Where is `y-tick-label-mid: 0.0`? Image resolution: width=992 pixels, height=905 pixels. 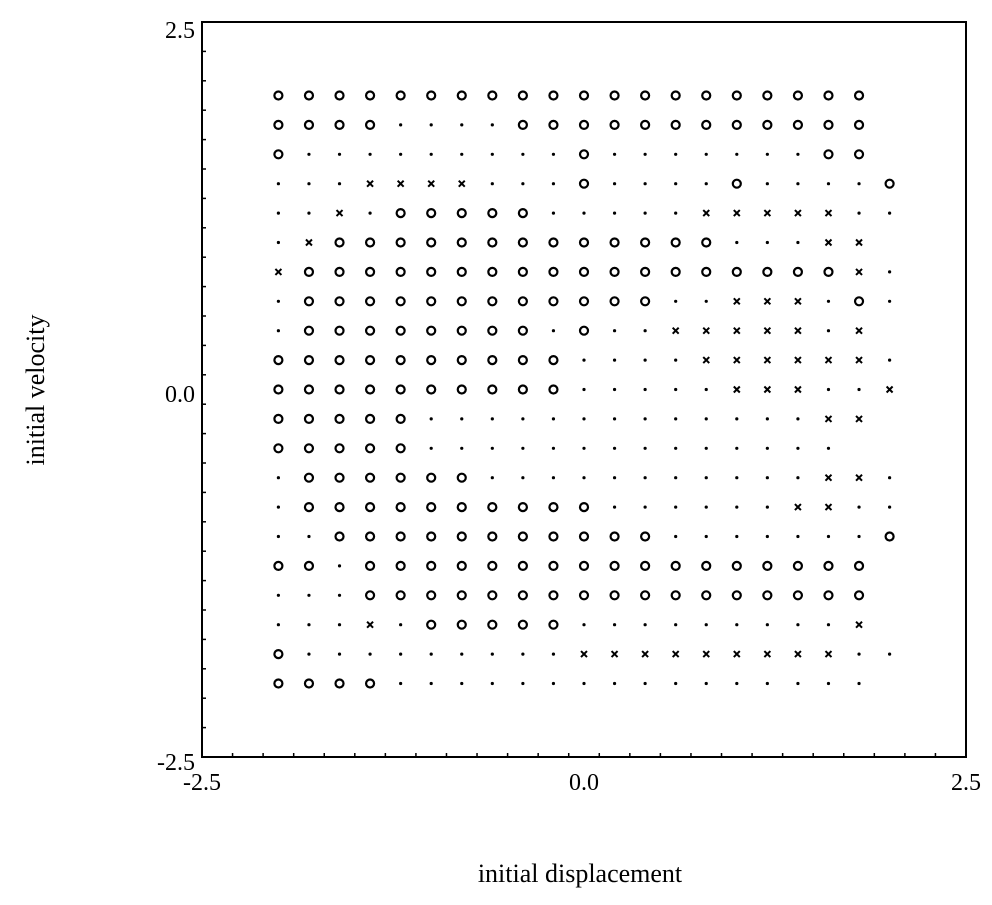
y-tick-label-mid: 0.0 is located at coordinates (180, 395).